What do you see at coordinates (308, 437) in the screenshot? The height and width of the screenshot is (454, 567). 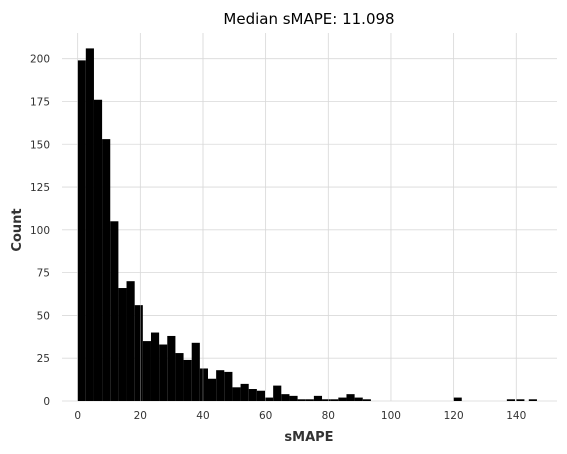 I see `x-axis-label: sMAPE` at bounding box center [308, 437].